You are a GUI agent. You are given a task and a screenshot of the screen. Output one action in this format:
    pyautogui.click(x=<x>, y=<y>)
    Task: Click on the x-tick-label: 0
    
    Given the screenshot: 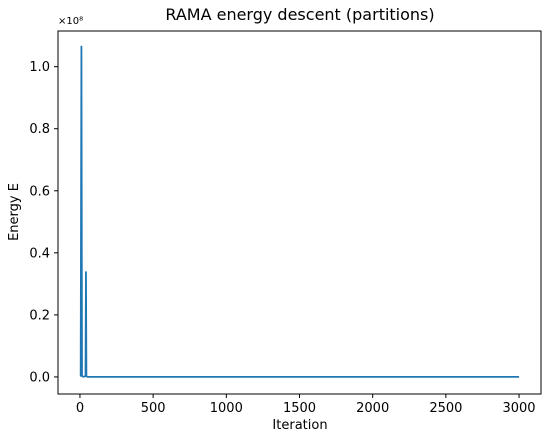 What is the action you would take?
    pyautogui.click(x=80, y=408)
    